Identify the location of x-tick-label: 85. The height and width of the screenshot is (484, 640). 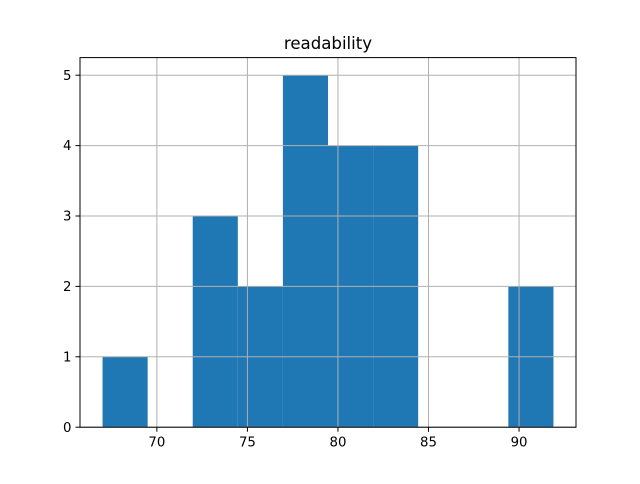
(428, 443).